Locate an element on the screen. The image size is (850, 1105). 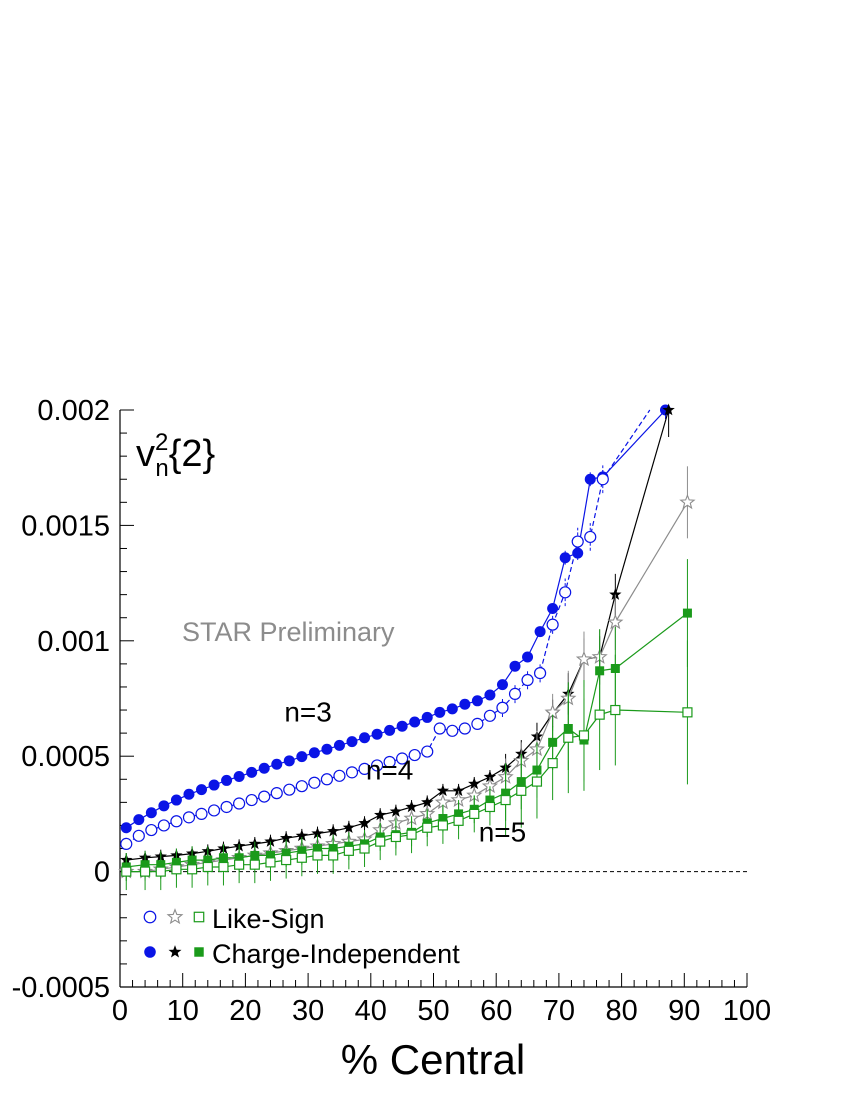
y-tick-label: 0.002 is located at coordinates (73, 411).